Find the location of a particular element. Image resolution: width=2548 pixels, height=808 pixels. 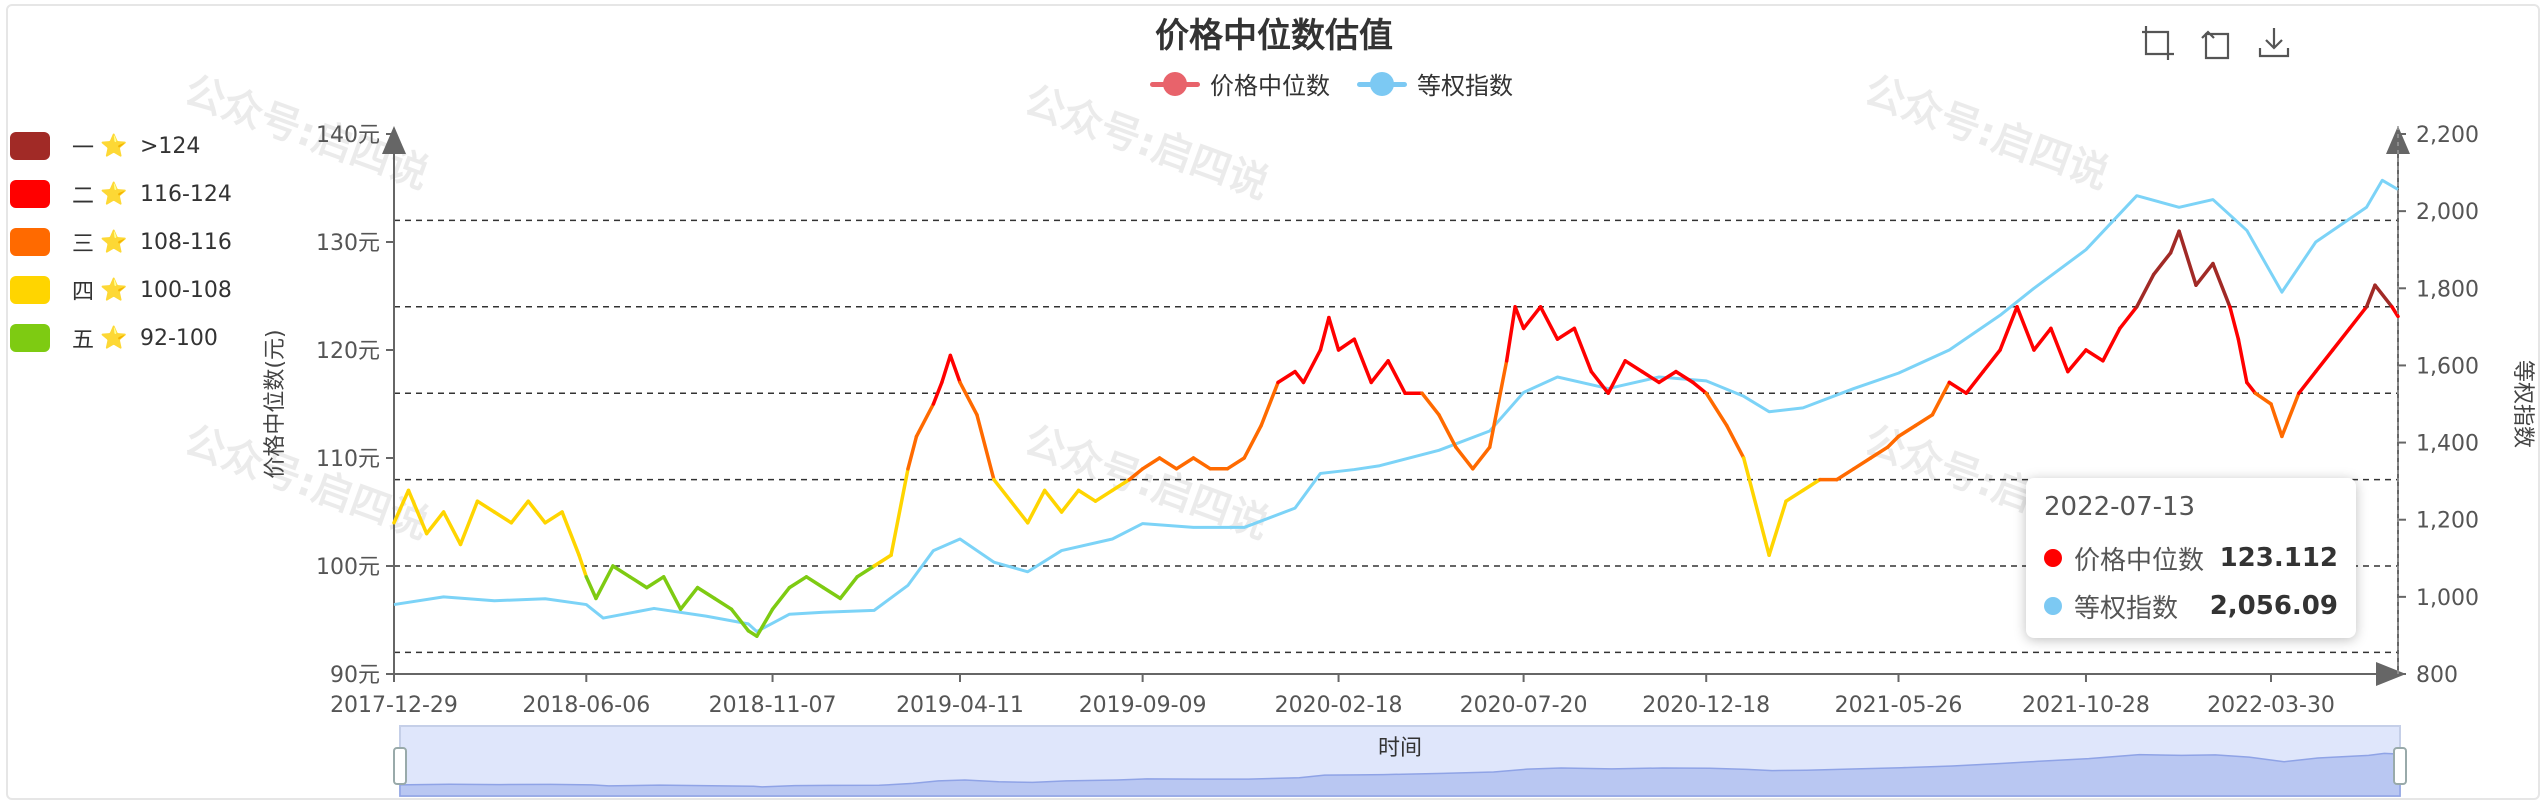

zoom-area-icon is located at coordinates (2158, 42).